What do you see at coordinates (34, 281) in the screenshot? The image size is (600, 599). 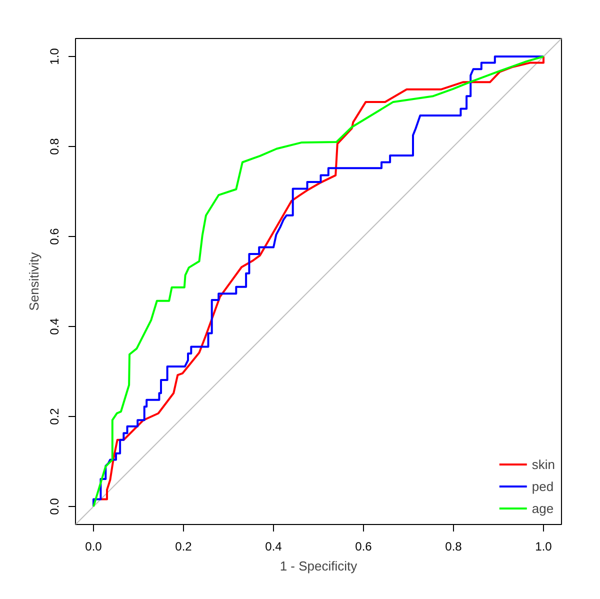 I see `y-axis-title: Sensitivity` at bounding box center [34, 281].